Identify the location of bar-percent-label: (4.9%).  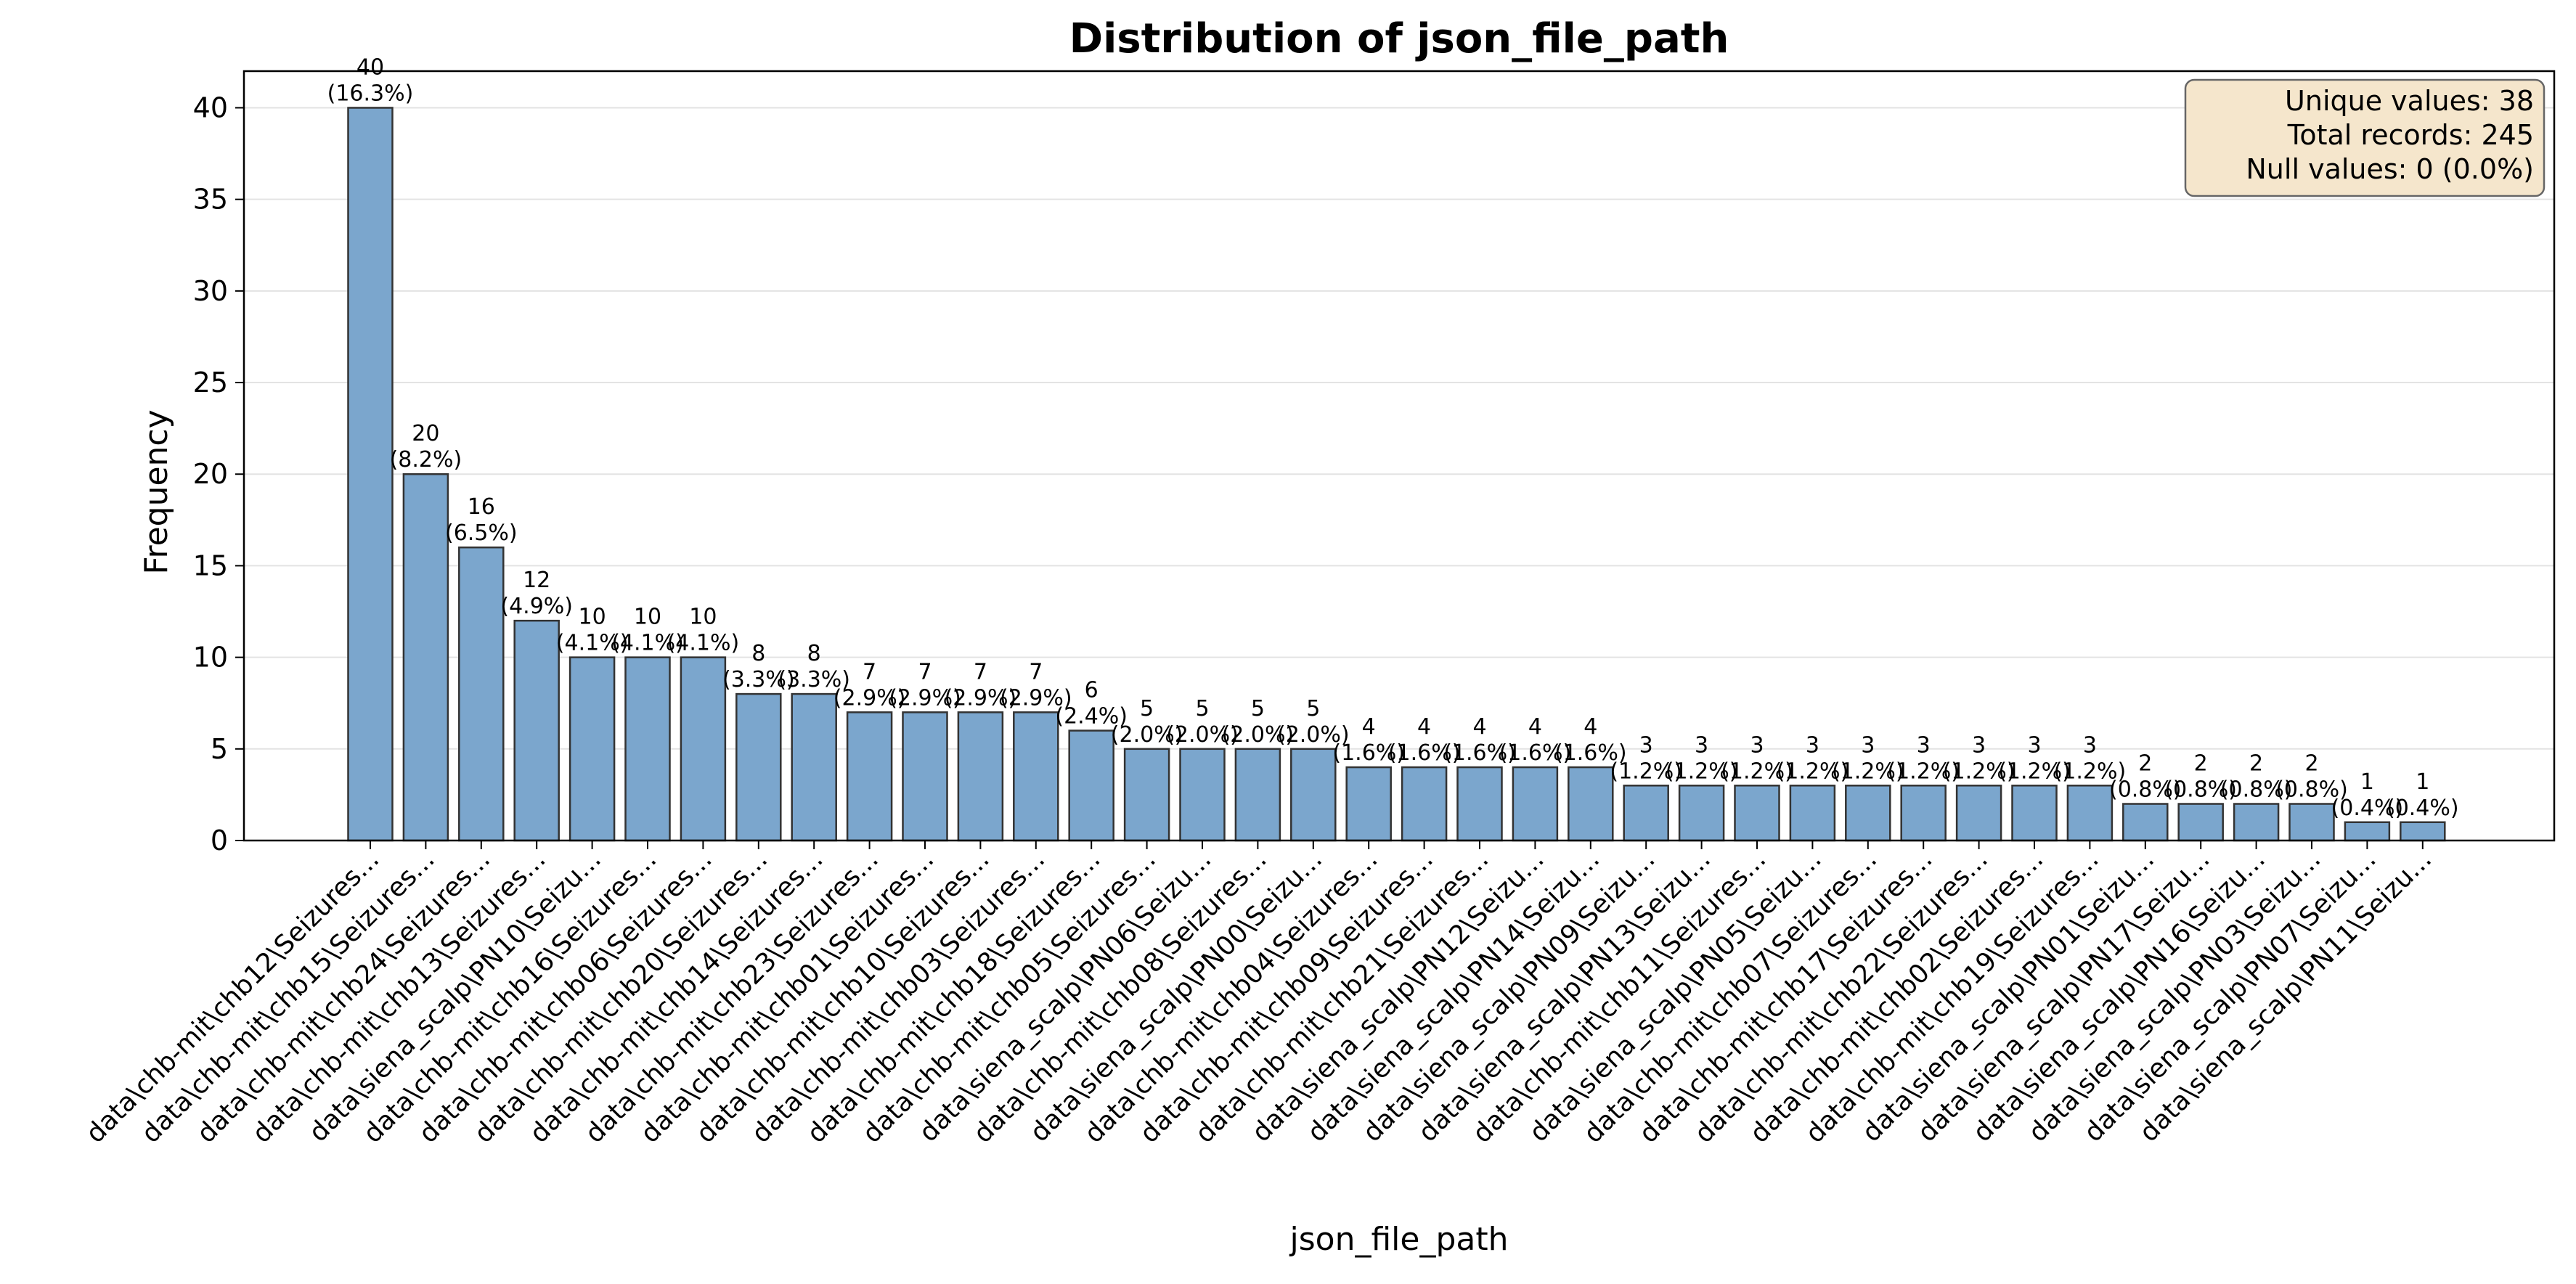
(536, 606).